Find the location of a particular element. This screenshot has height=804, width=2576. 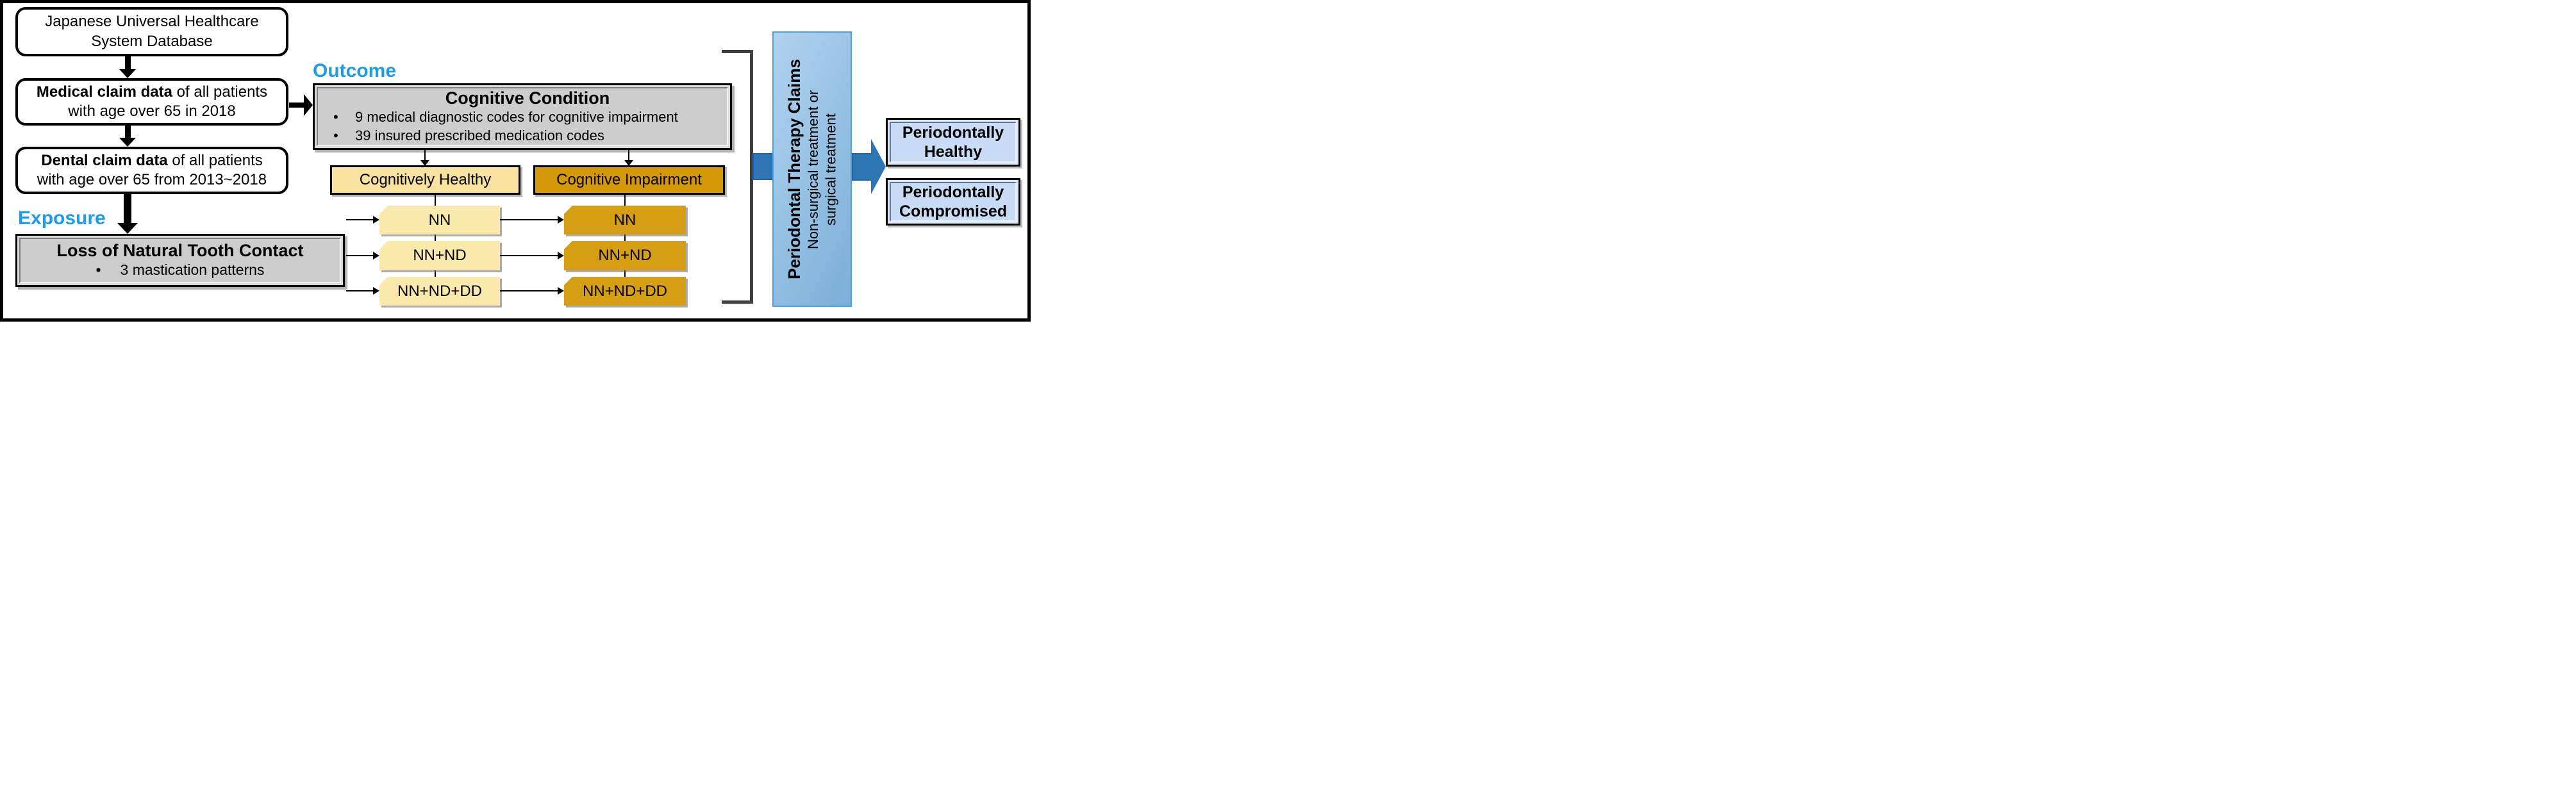

impairment-nnnd-chip: NN+ND is located at coordinates (625, 255).